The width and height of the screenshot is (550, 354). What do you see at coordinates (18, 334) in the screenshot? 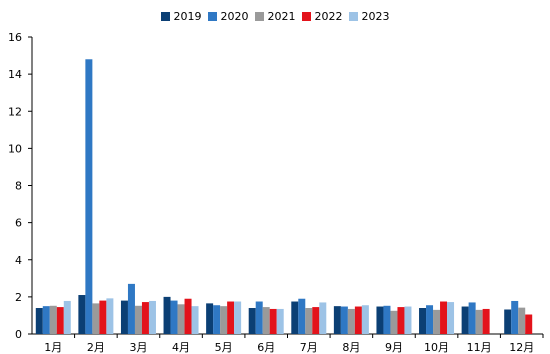
I see `y-tick-label: 0` at bounding box center [18, 334].